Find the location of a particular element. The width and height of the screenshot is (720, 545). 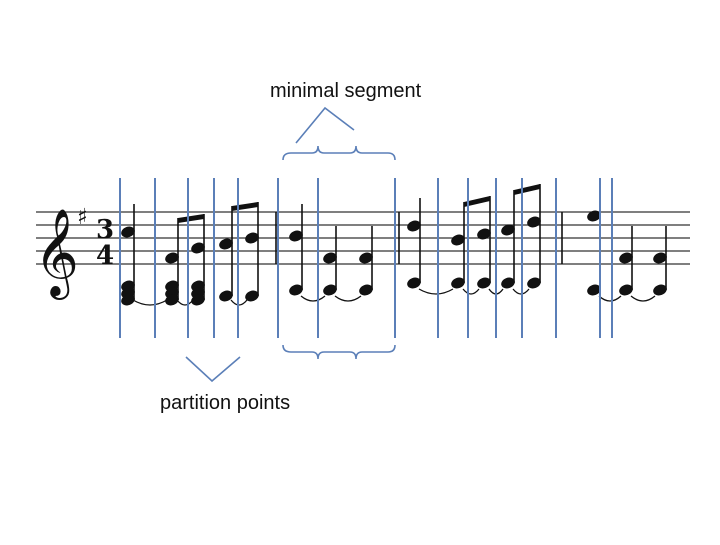

staff is located at coordinates (363, 238).